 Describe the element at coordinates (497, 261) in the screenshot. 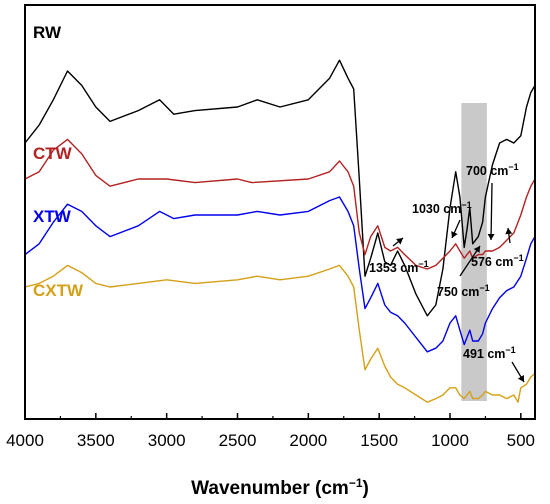

I see `annotation-label-576: 576 cm−1` at that location.